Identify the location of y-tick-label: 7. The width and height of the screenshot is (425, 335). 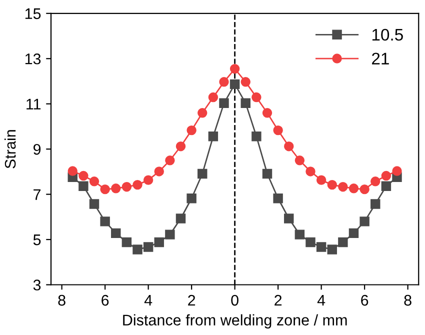
(37, 194).